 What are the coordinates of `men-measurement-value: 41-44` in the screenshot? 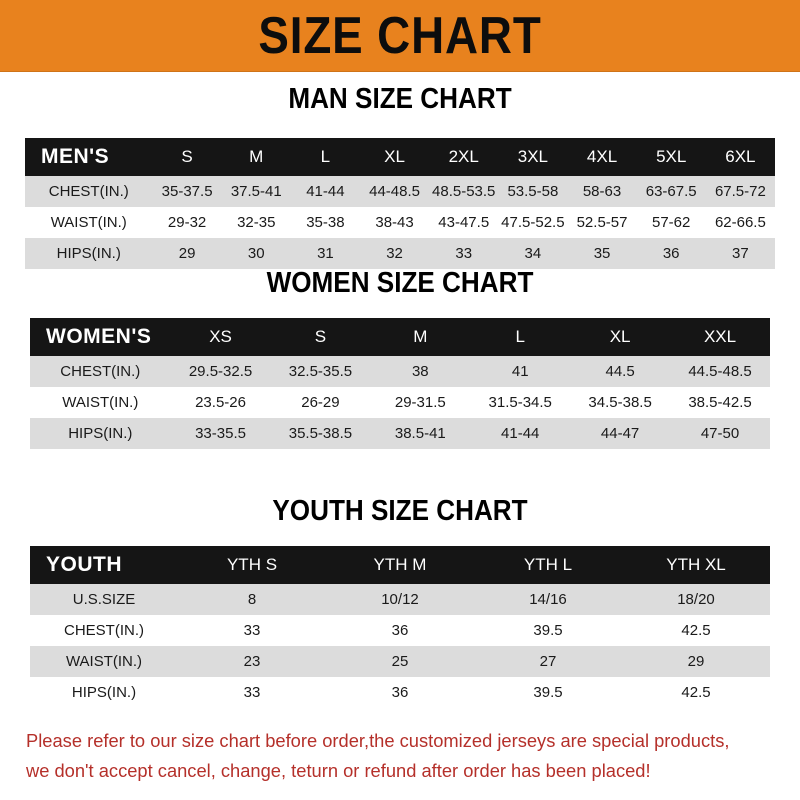 It's located at (325, 191).